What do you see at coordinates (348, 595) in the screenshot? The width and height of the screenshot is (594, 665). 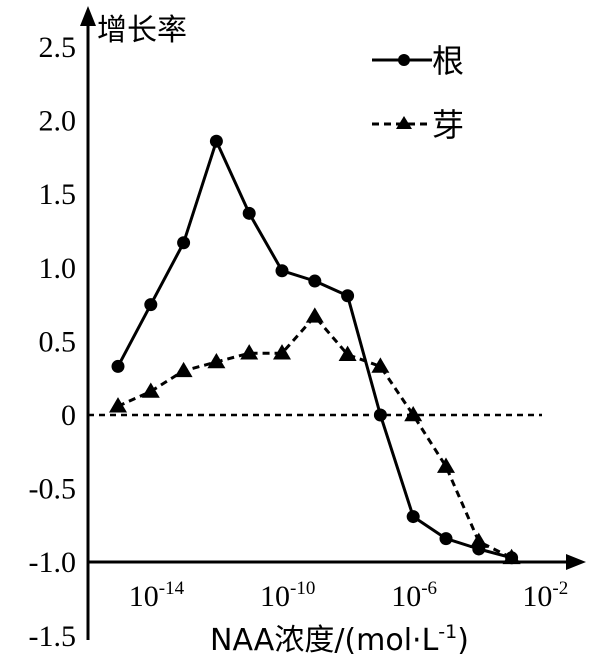 I see `x-tick-labels: 10⁻¹⁴ 10⁻¹⁰ 10⁻⁶ 10⁻²` at bounding box center [348, 595].